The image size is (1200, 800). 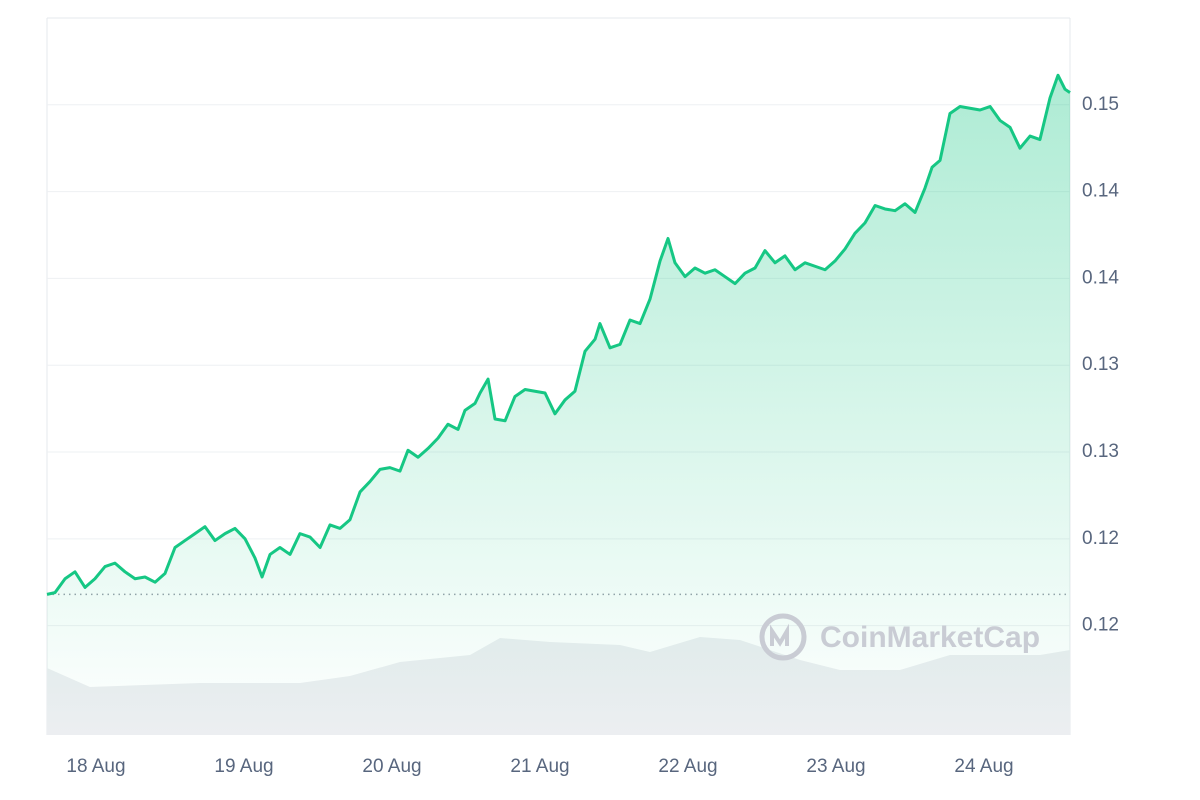 I want to click on x-tick-label: 24 Aug, so click(x=983, y=766).